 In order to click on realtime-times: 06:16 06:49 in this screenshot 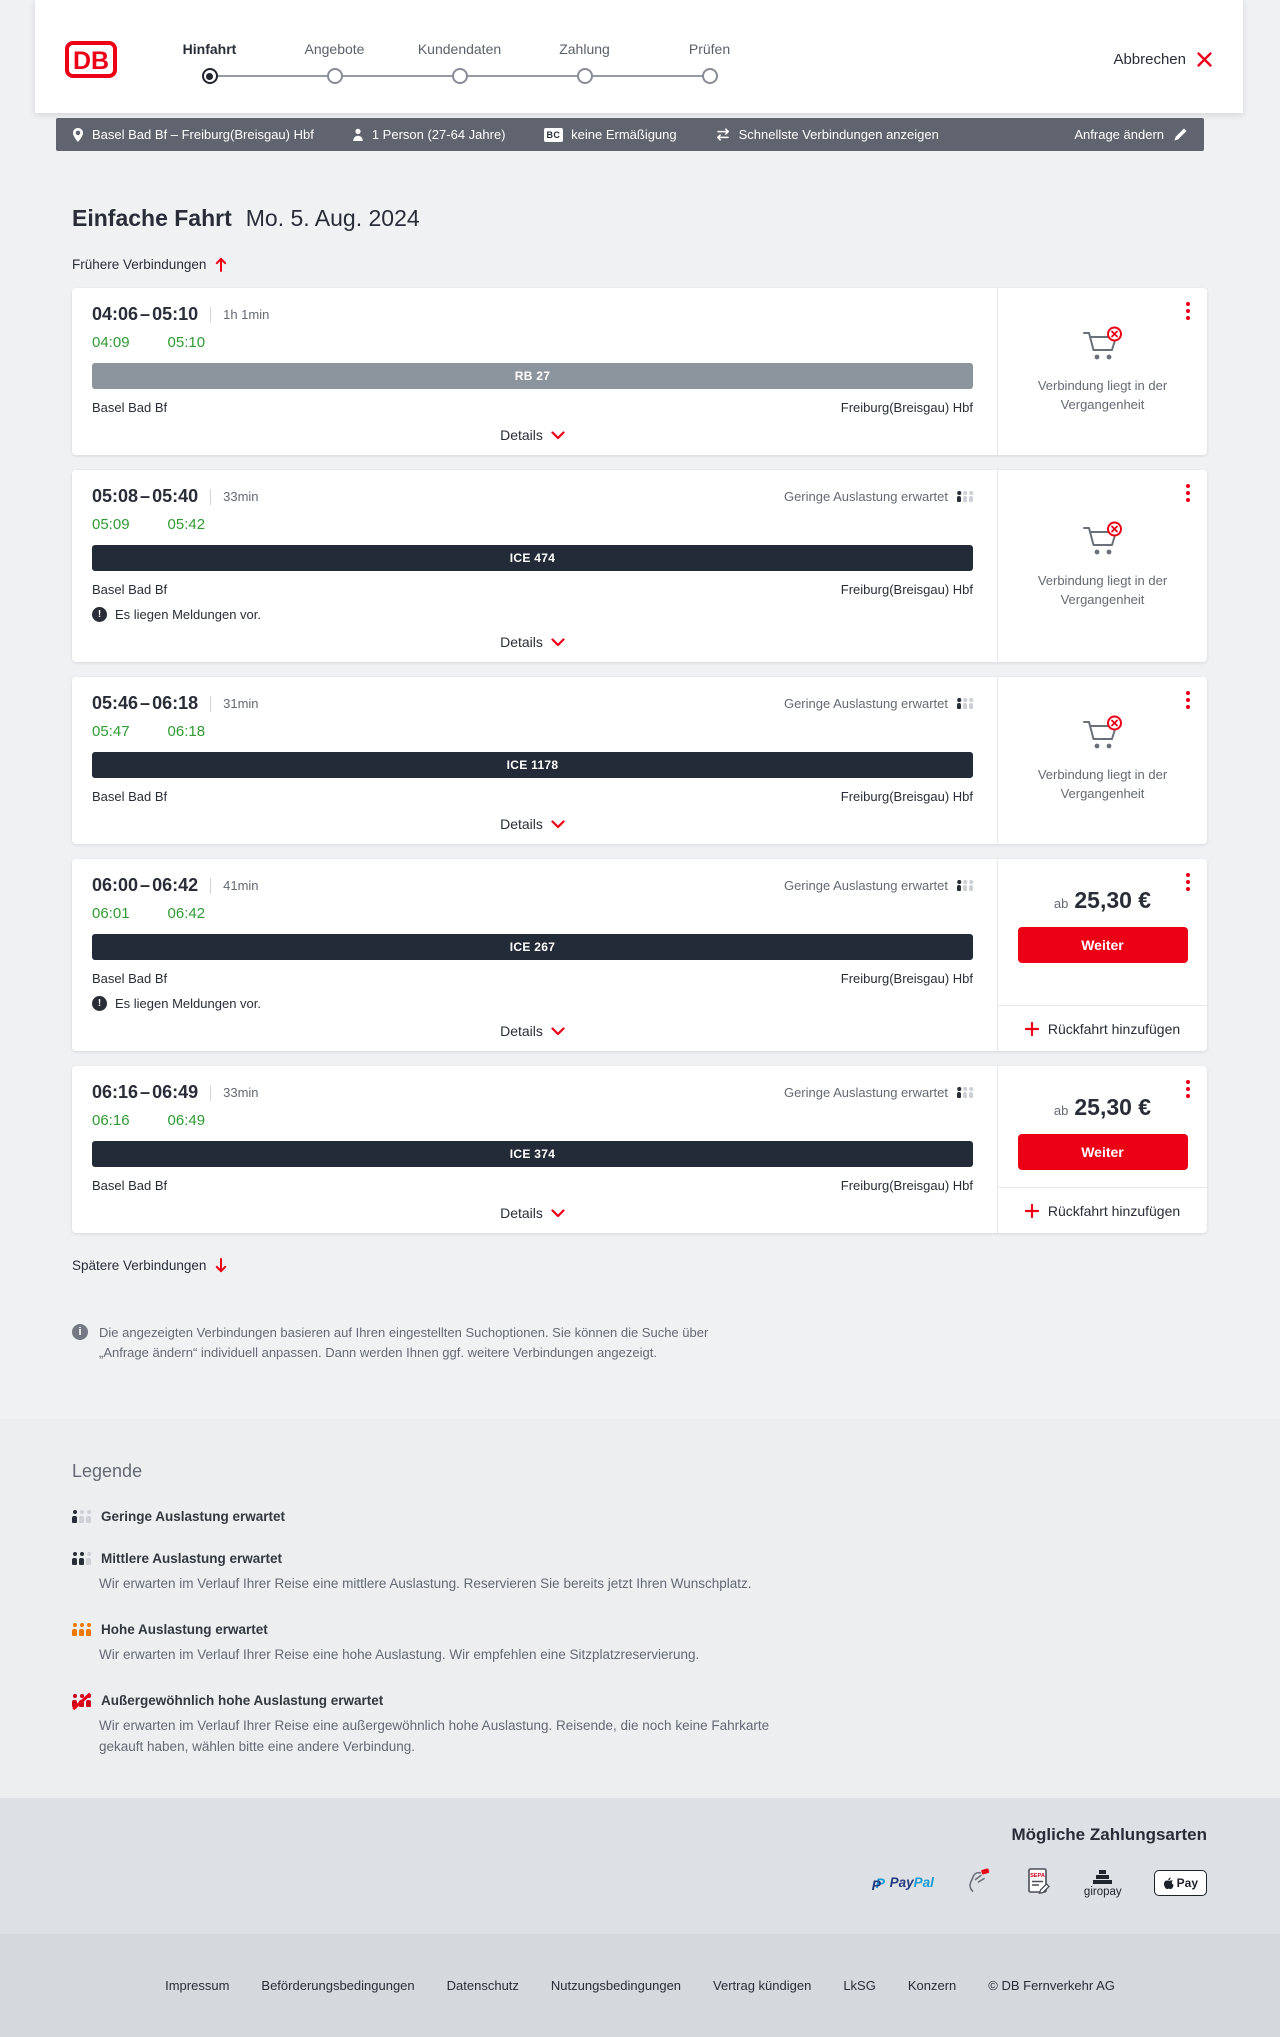, I will do `click(532, 1120)`.